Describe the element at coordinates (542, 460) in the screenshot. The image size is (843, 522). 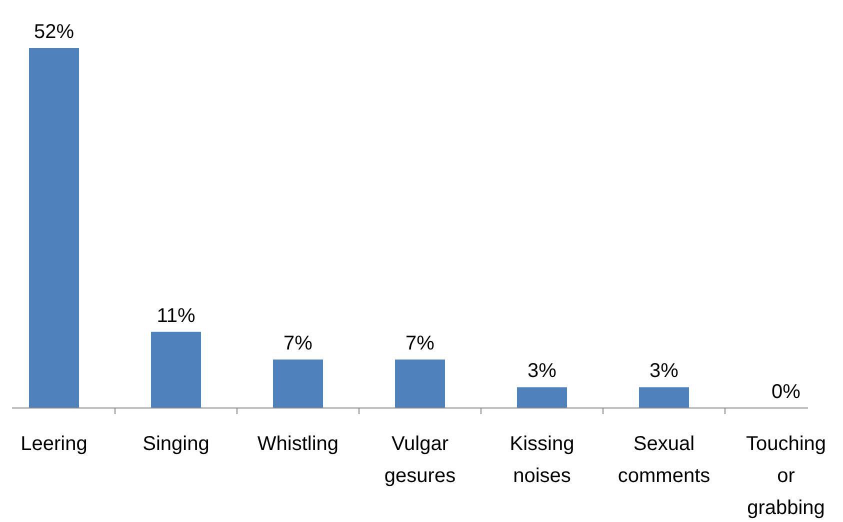
I see `x-tick-label: Kissing noises` at that location.